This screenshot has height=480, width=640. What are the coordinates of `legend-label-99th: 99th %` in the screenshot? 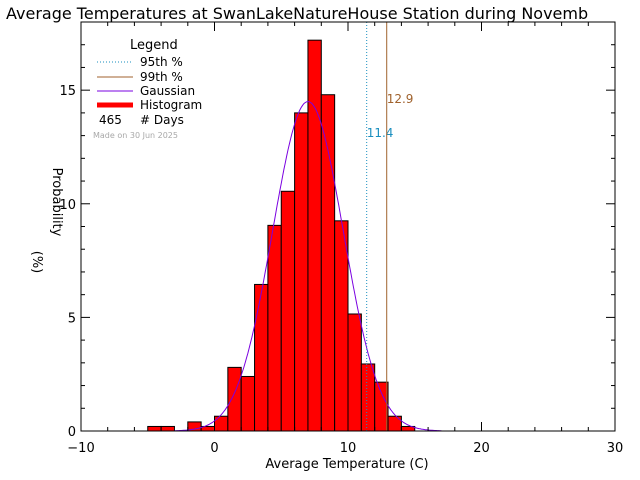 It's located at (161, 77).